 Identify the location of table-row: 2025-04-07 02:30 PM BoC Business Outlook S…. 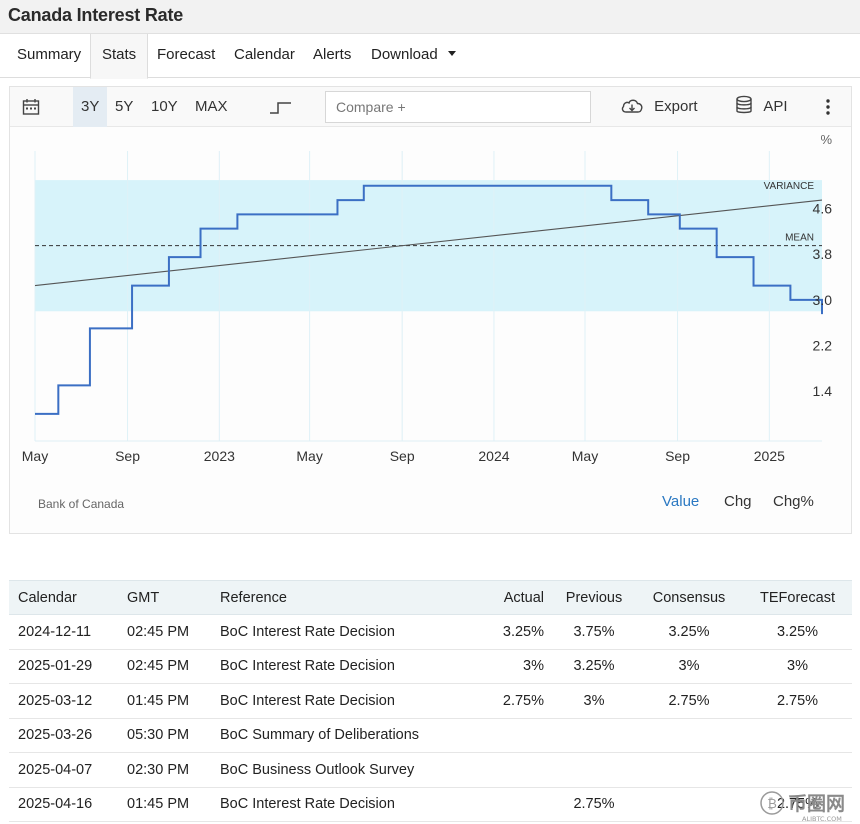
(430, 770).